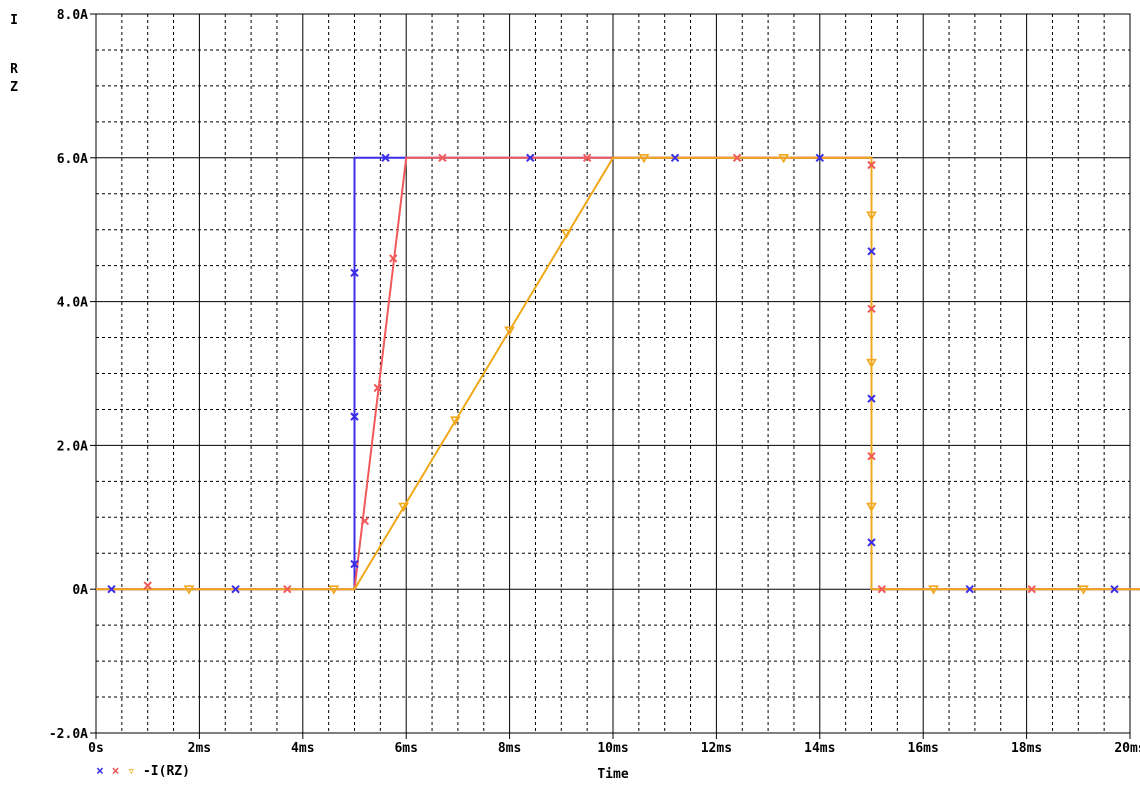  Describe the element at coordinates (166, 771) in the screenshot. I see `legend-label: -I(RZ)` at that location.